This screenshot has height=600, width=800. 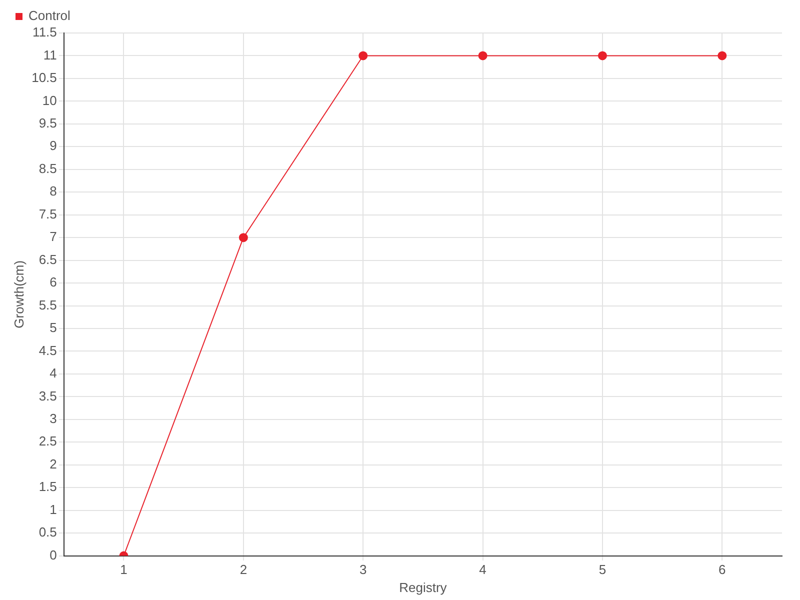 What do you see at coordinates (47, 304) in the screenshot?
I see `y-tick-label: 5.5` at bounding box center [47, 304].